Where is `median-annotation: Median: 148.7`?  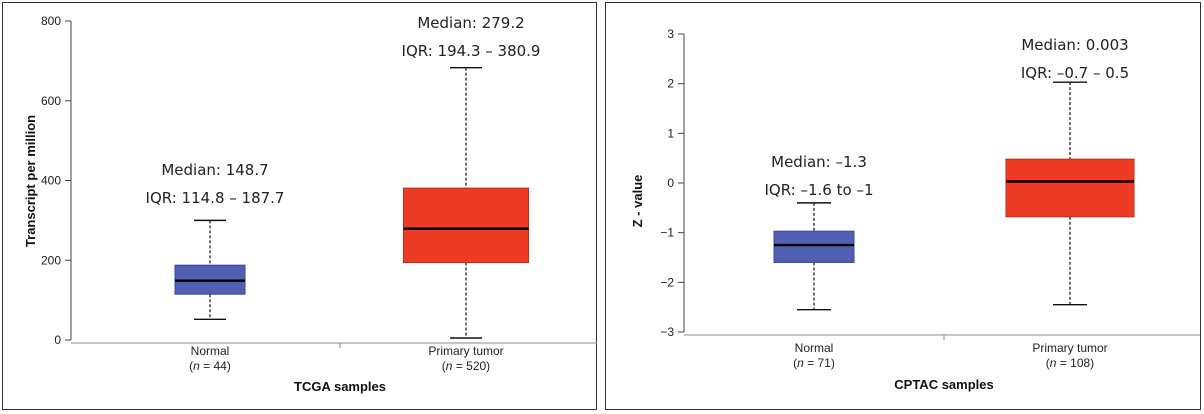
median-annotation: Median: 148.7 is located at coordinates (214, 170).